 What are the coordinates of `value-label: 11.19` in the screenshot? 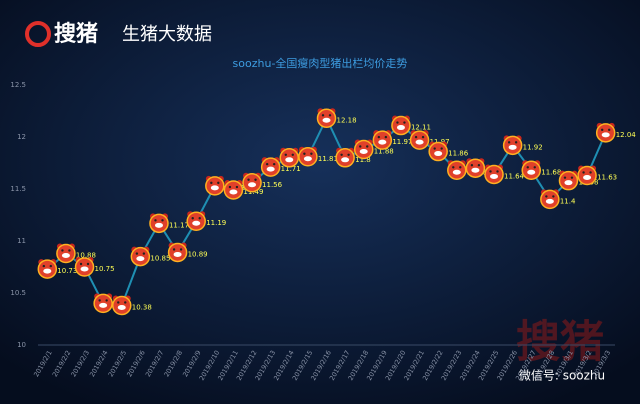 It's located at (216, 223).